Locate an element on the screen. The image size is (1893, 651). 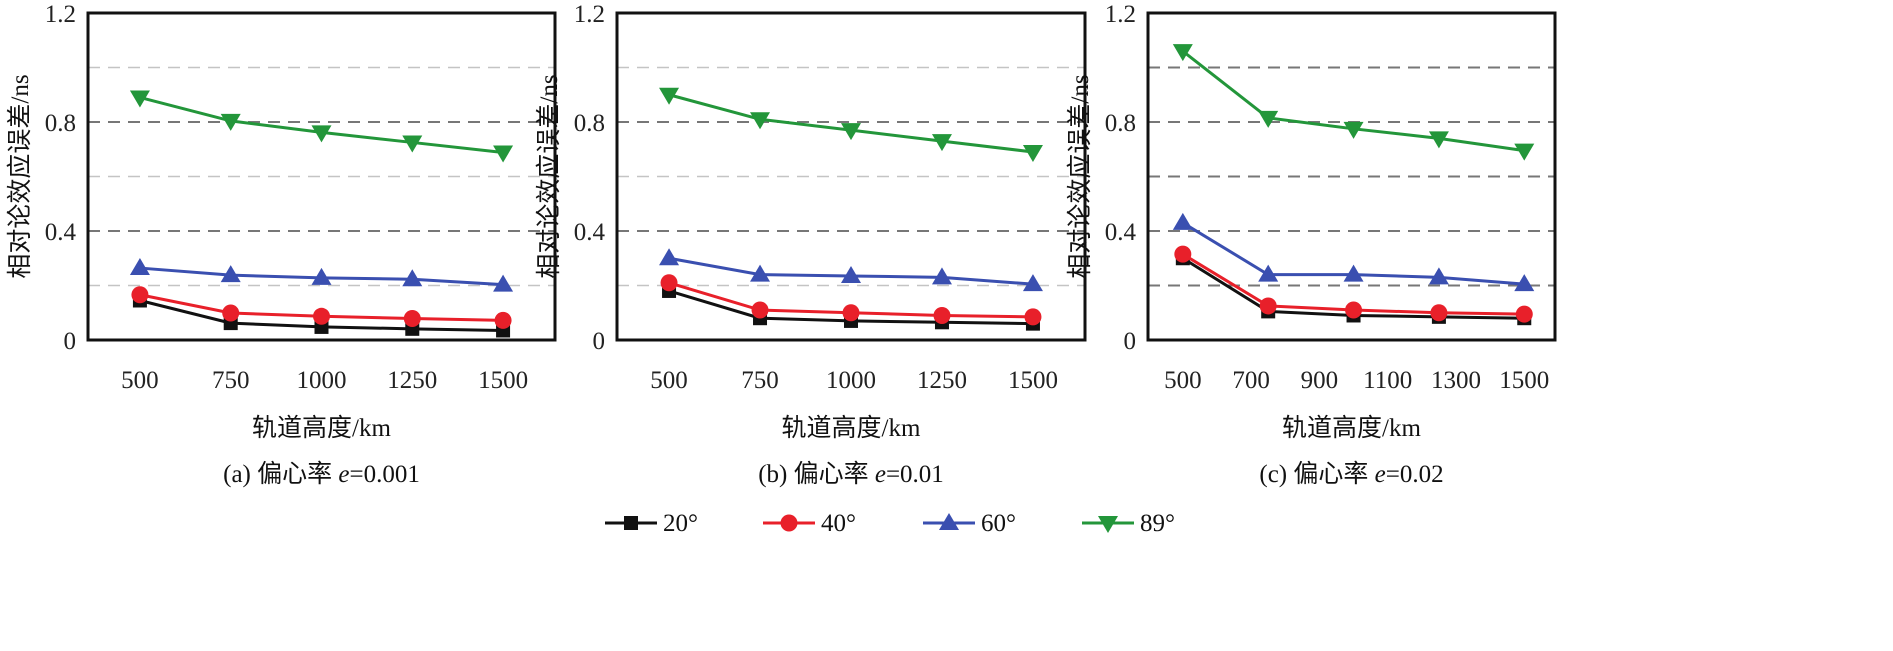
x-tick-label: 1100 is located at coordinates (1387, 380).